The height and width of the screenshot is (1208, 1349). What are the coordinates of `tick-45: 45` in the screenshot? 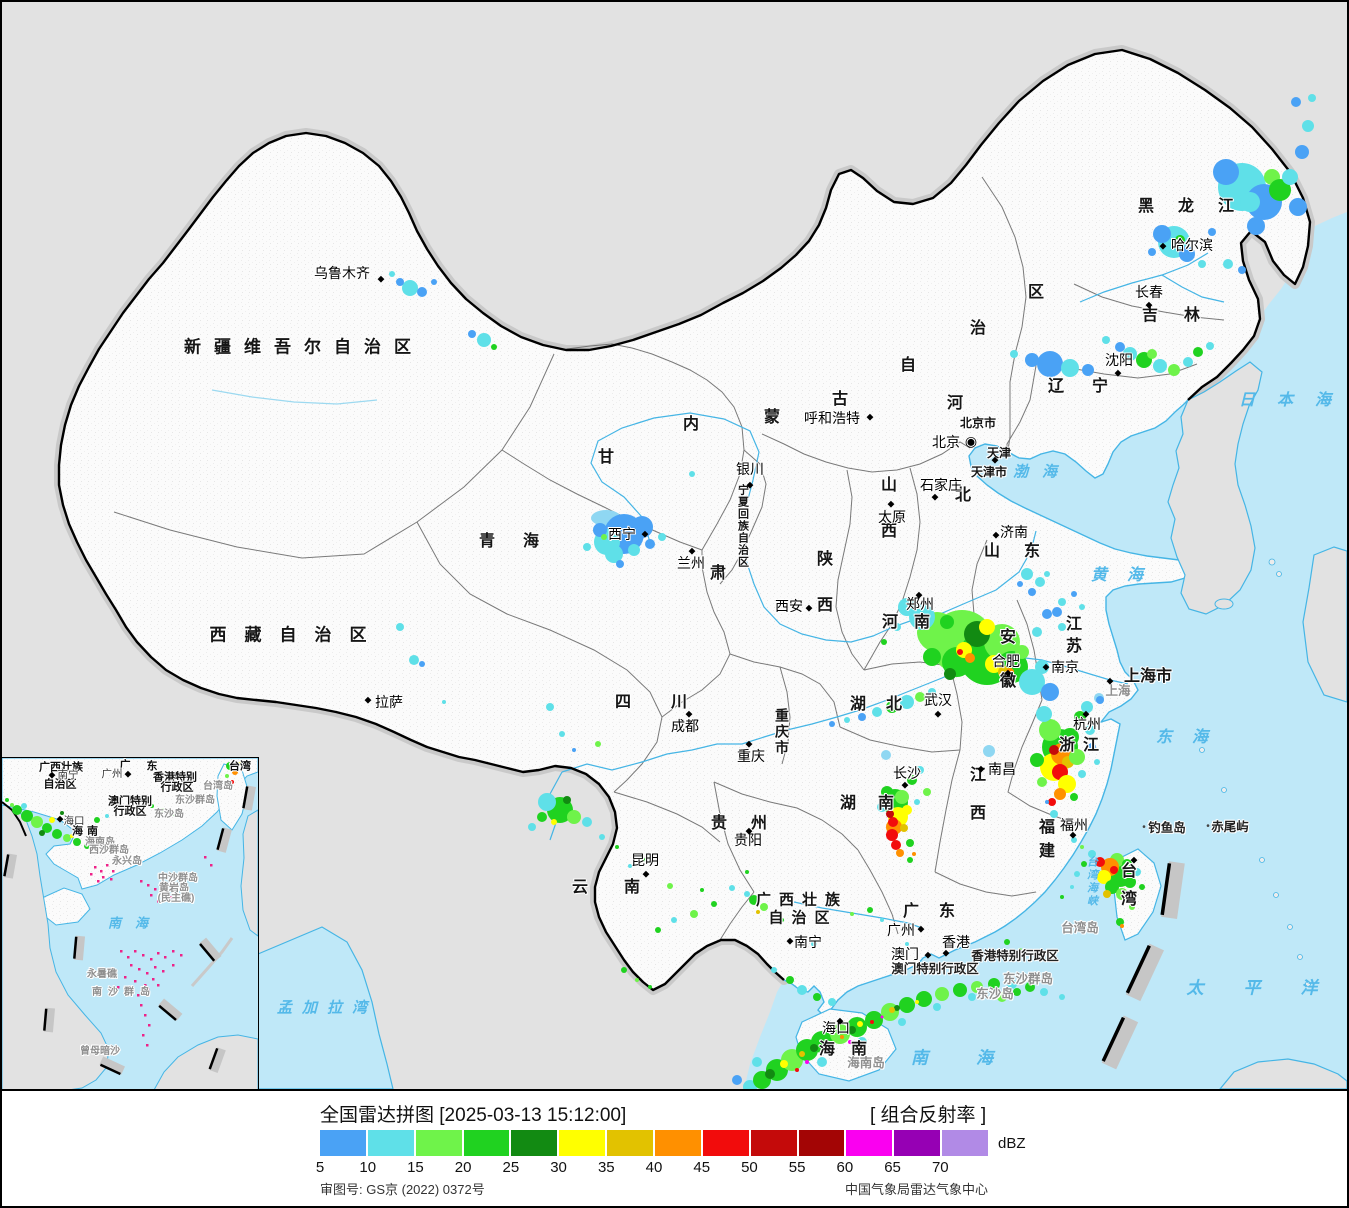 It's located at (702, 1167).